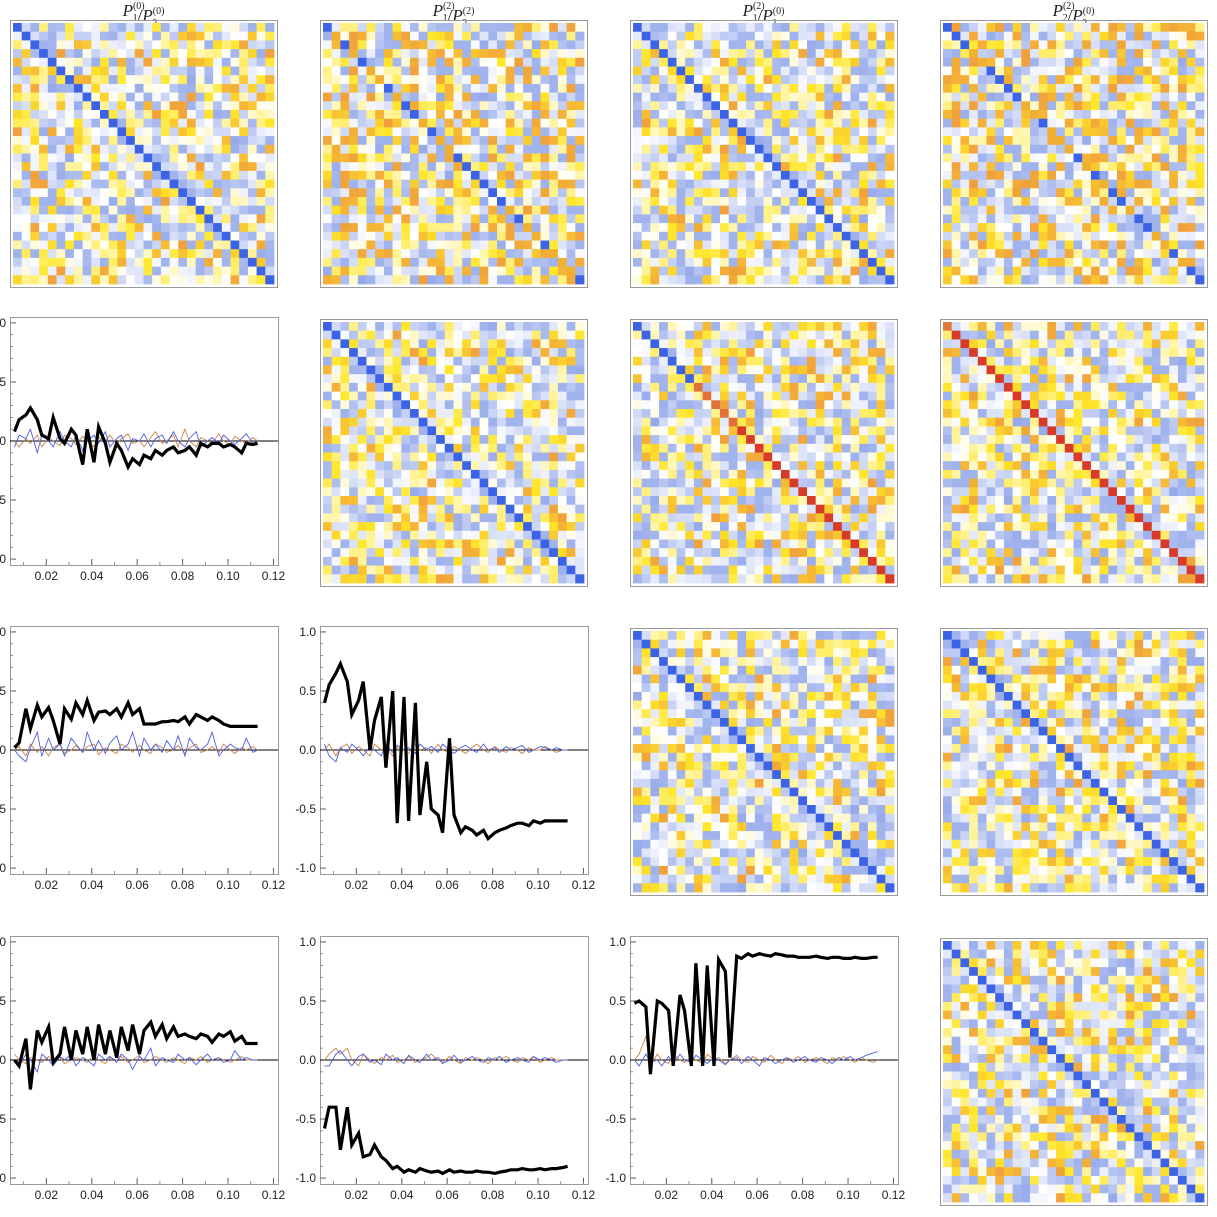 This screenshot has width=1217, height=1217. What do you see at coordinates (92, 576) in the screenshot?
I see `x-tick-label: 0.04` at bounding box center [92, 576].